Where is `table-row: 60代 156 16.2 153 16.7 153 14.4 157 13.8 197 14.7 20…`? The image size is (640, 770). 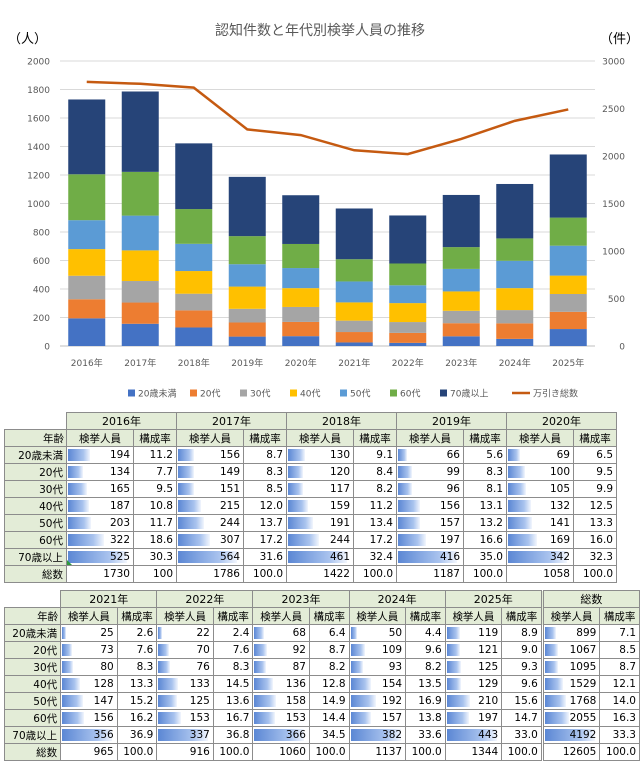
table-row: 60代 156 16.2 153 16.7 153 14.4 157 13.8 197 14.7 20… is located at coordinates (321, 718).